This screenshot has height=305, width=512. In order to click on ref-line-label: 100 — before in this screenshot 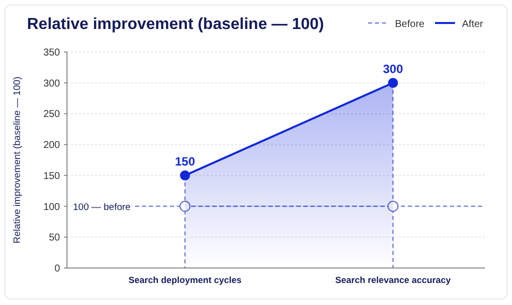, I will do `click(102, 207)`.